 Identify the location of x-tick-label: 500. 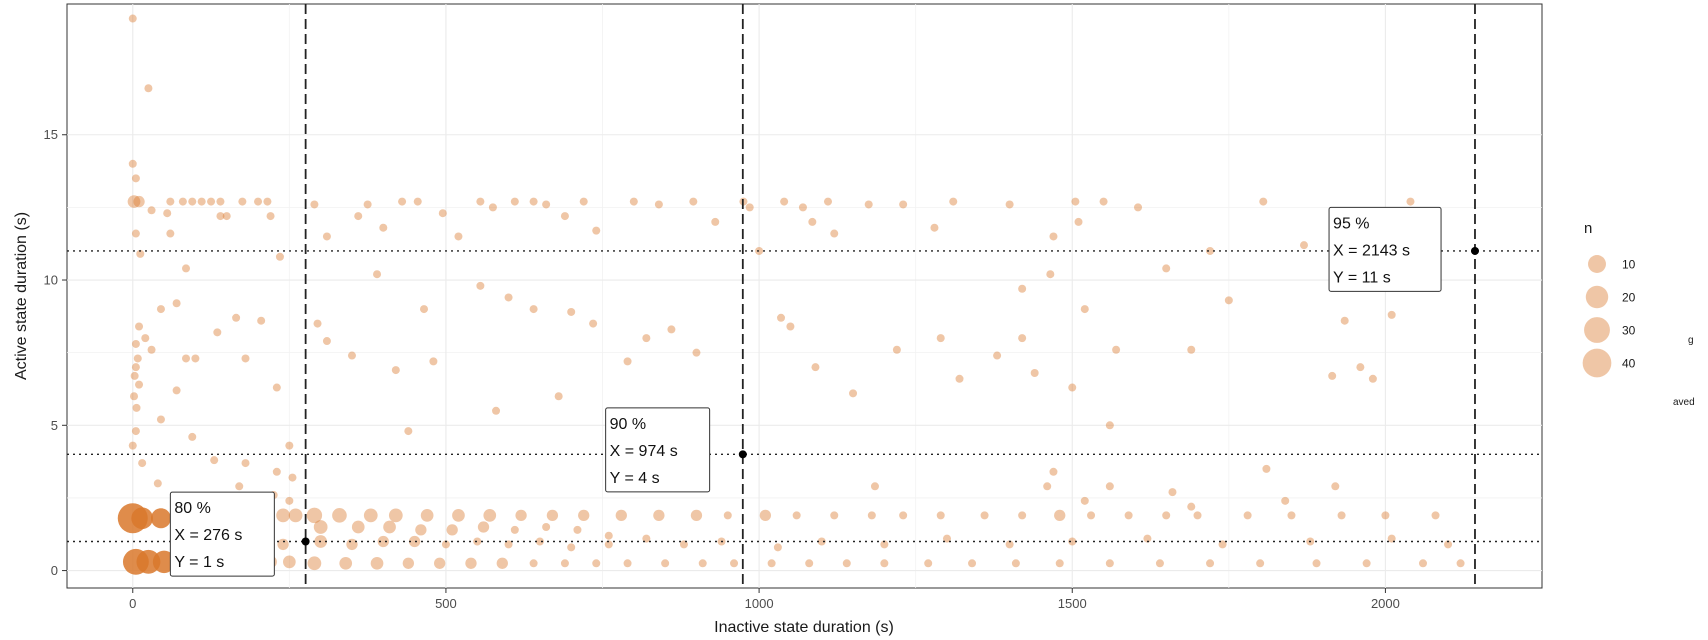
(446, 603).